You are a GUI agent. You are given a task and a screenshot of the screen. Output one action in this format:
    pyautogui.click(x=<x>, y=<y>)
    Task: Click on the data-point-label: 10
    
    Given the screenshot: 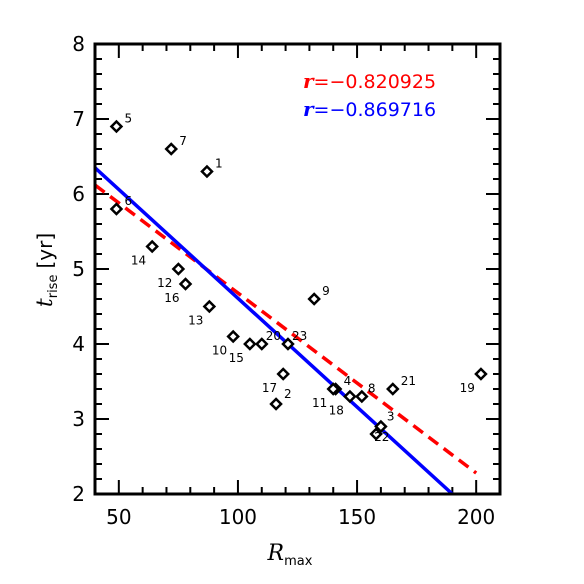 What is the action you would take?
    pyautogui.click(x=219, y=351)
    